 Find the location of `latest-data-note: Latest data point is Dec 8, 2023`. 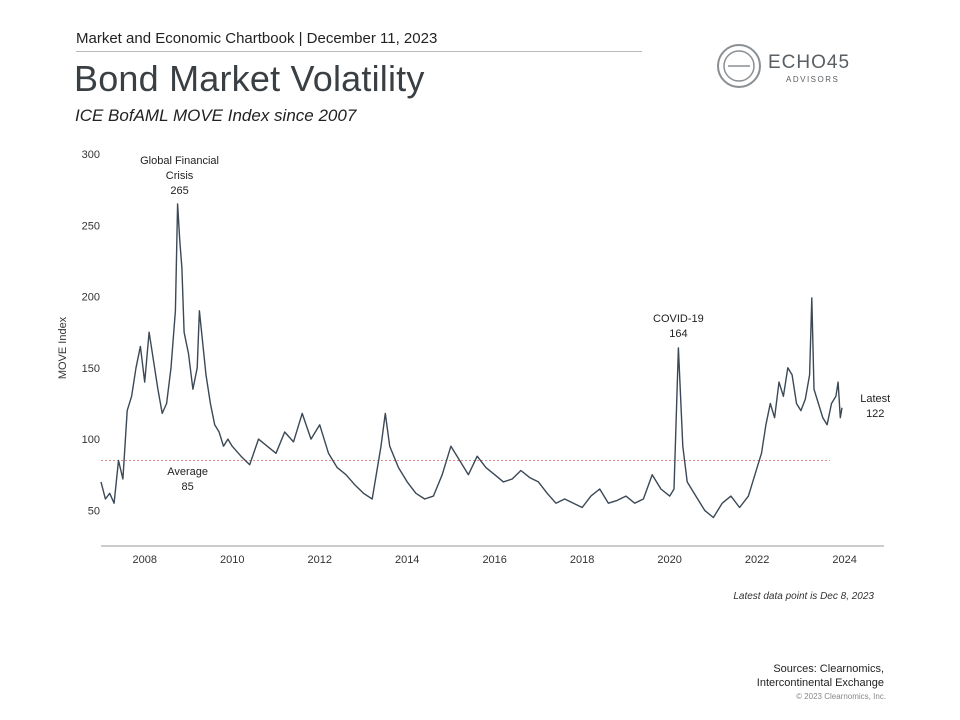

latest-data-note: Latest data point is Dec 8, 2023 is located at coordinates (803, 596).